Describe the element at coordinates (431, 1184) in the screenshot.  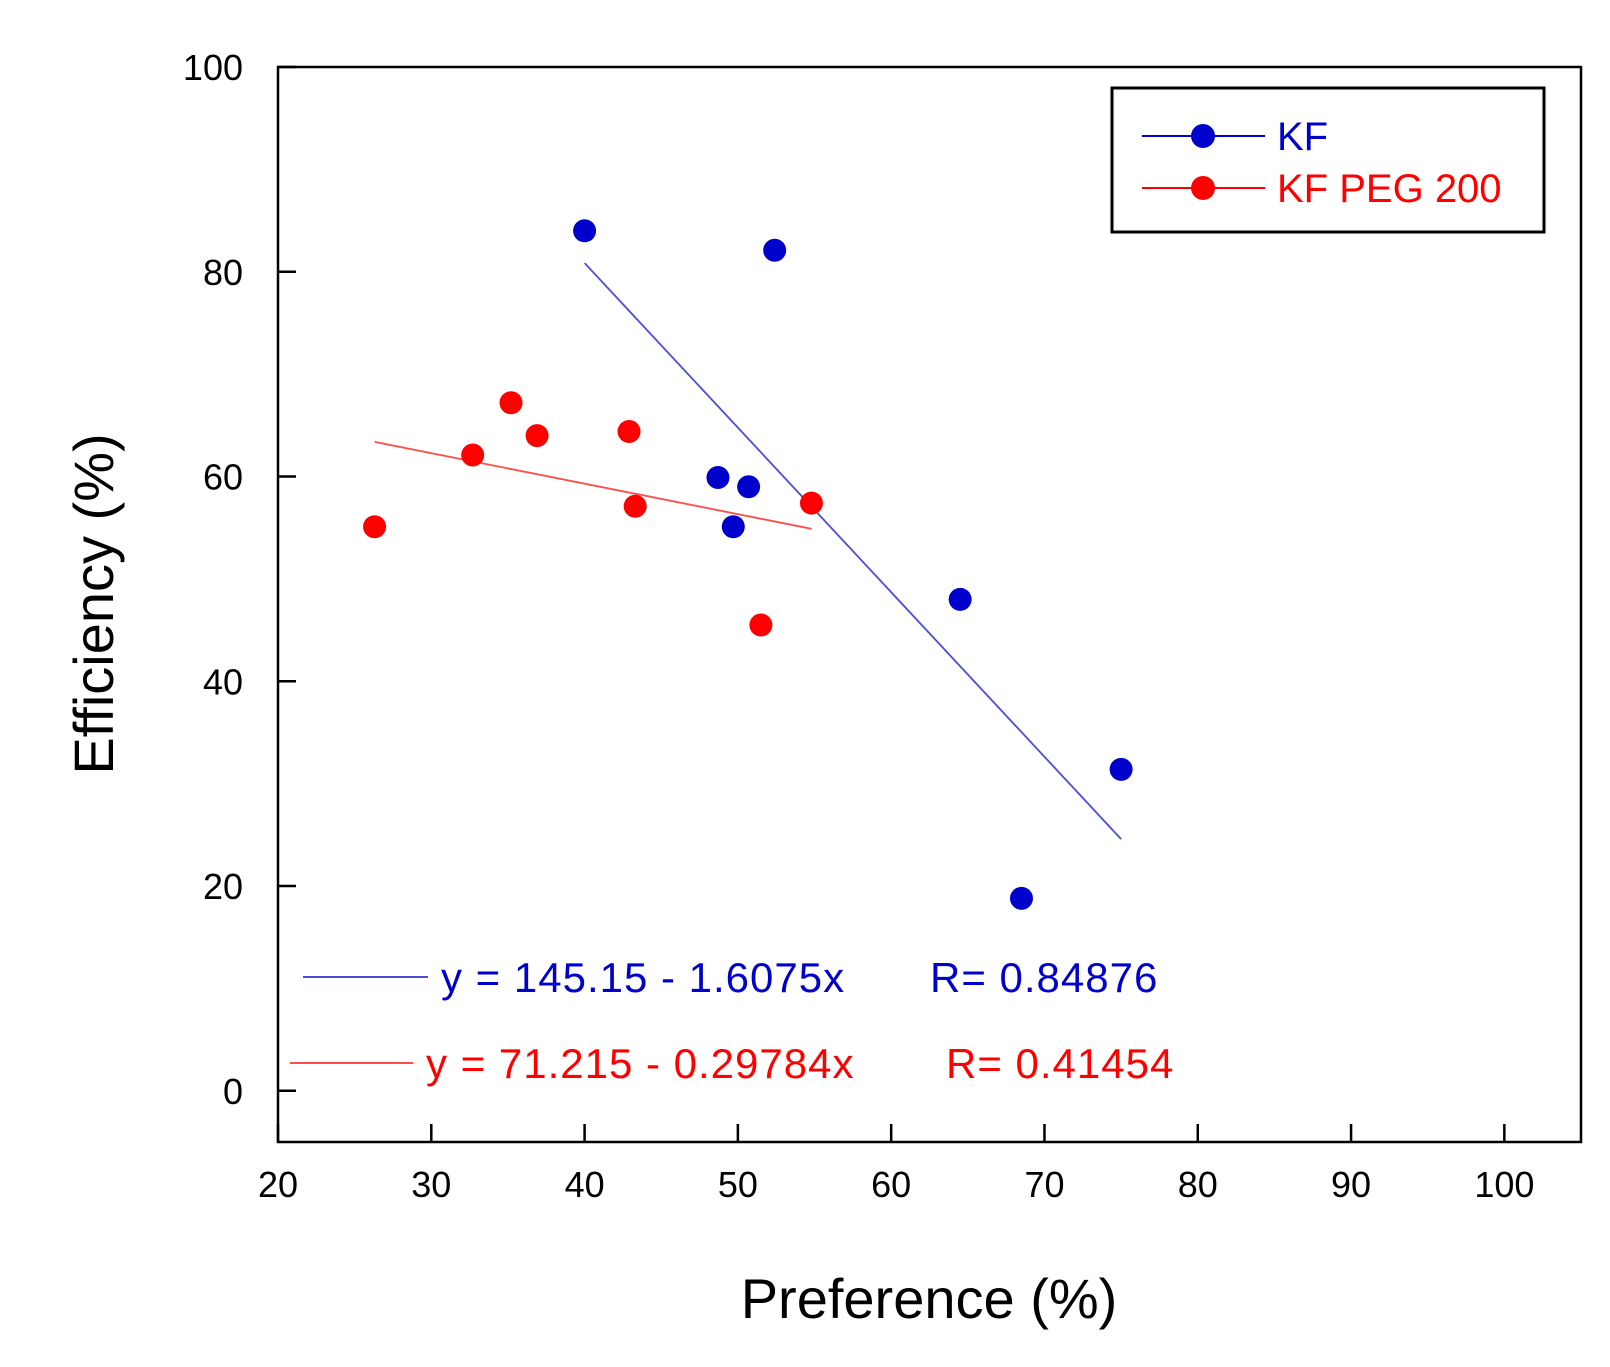
I see `x-tick-label: 30` at that location.